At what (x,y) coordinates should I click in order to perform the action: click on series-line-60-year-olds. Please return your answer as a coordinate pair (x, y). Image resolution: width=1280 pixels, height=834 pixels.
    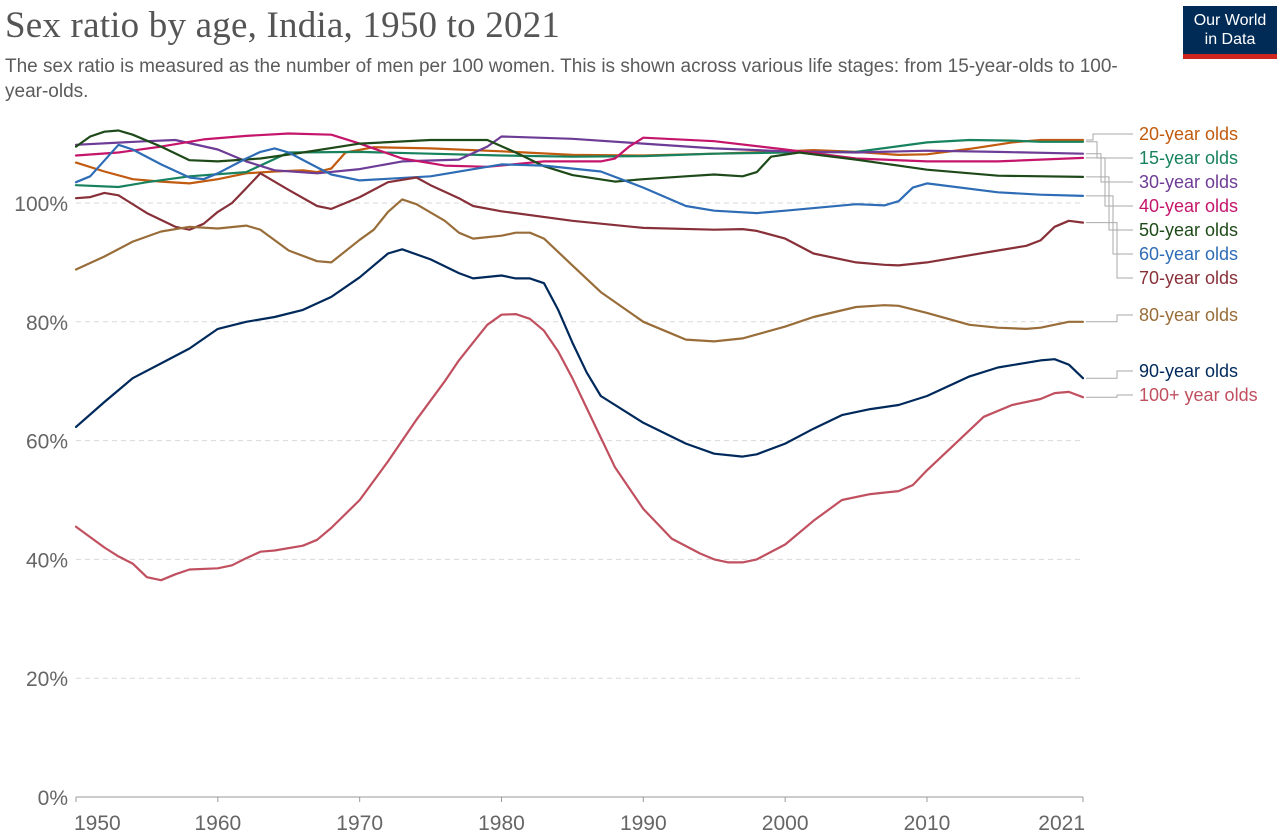
    Looking at the image, I should click on (579, 179).